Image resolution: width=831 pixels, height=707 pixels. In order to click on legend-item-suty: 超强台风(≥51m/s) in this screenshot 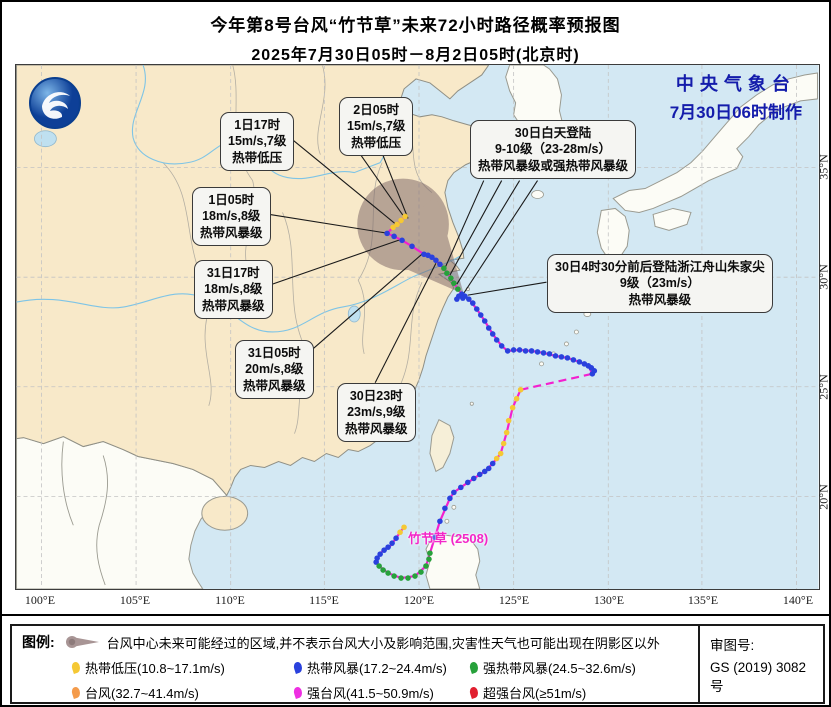, I will do `click(527, 692)`.